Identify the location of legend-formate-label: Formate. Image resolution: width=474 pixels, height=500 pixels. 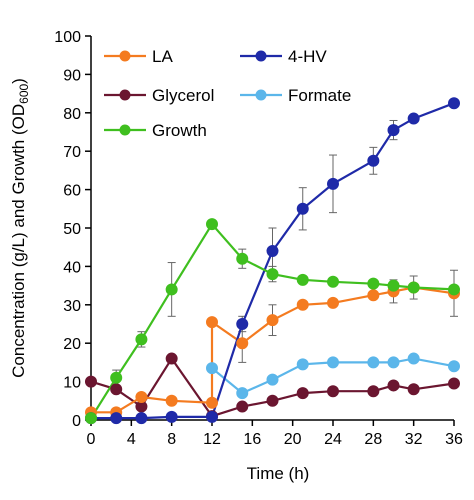
(319, 95).